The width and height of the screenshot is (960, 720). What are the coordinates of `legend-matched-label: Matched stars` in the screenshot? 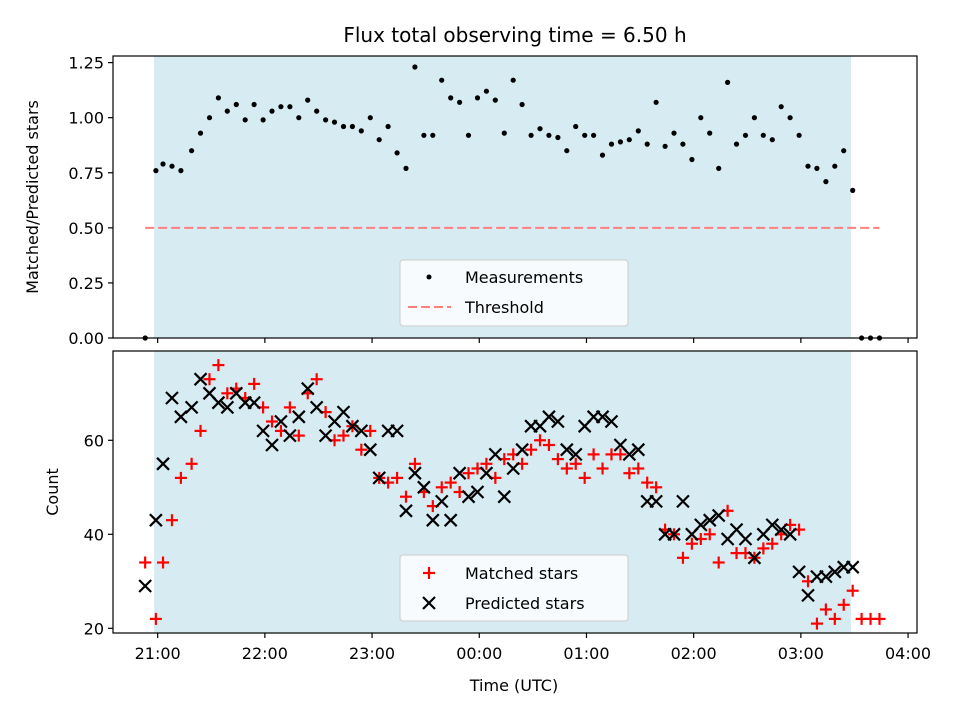 It's located at (521, 573).